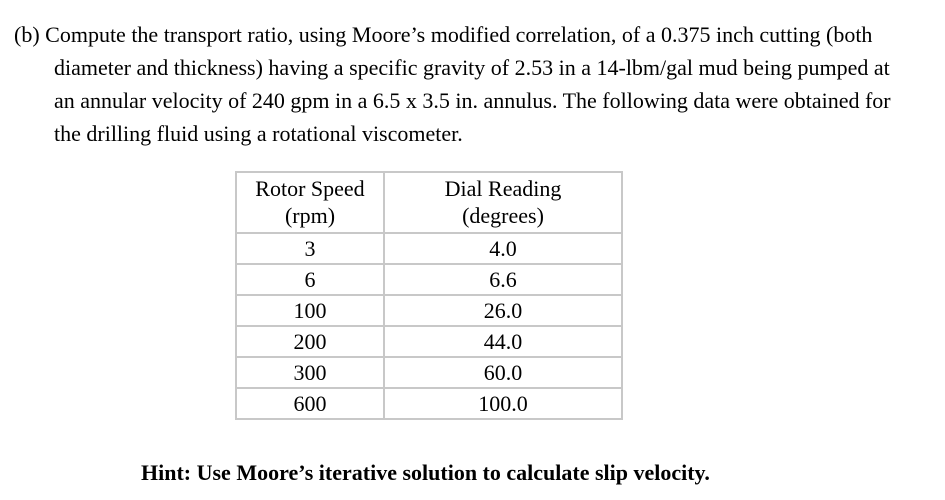 This screenshot has width=945, height=500. Describe the element at coordinates (310, 372) in the screenshot. I see `rotor-speed-cell: 300` at that location.